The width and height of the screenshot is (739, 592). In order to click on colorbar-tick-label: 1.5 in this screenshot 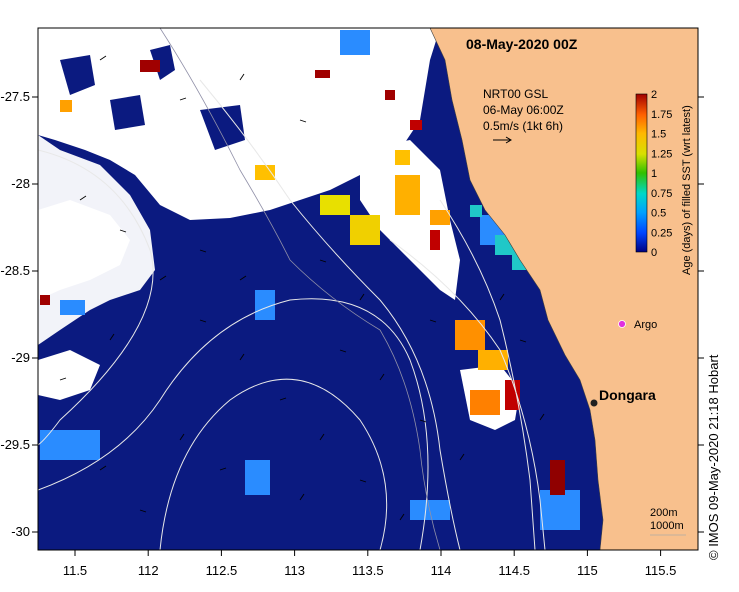, I will do `click(658, 135)`.